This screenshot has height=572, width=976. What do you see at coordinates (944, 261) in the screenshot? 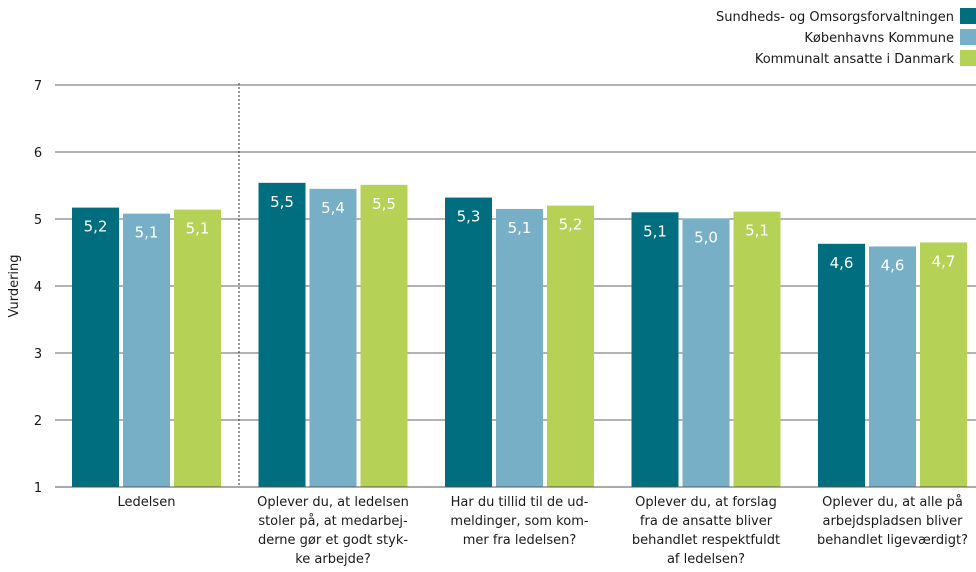
I see `data-label: 4,7` at bounding box center [944, 261].